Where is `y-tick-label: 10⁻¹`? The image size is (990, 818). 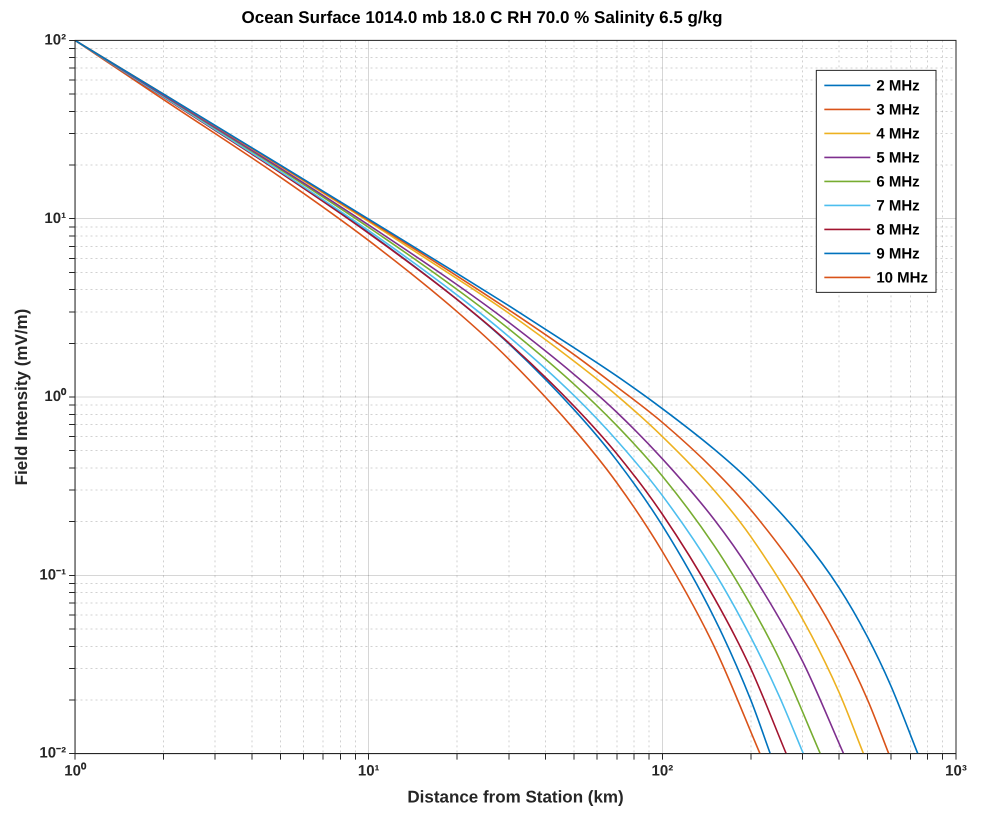
y-tick-label: 10⁻¹ is located at coordinates (52, 575).